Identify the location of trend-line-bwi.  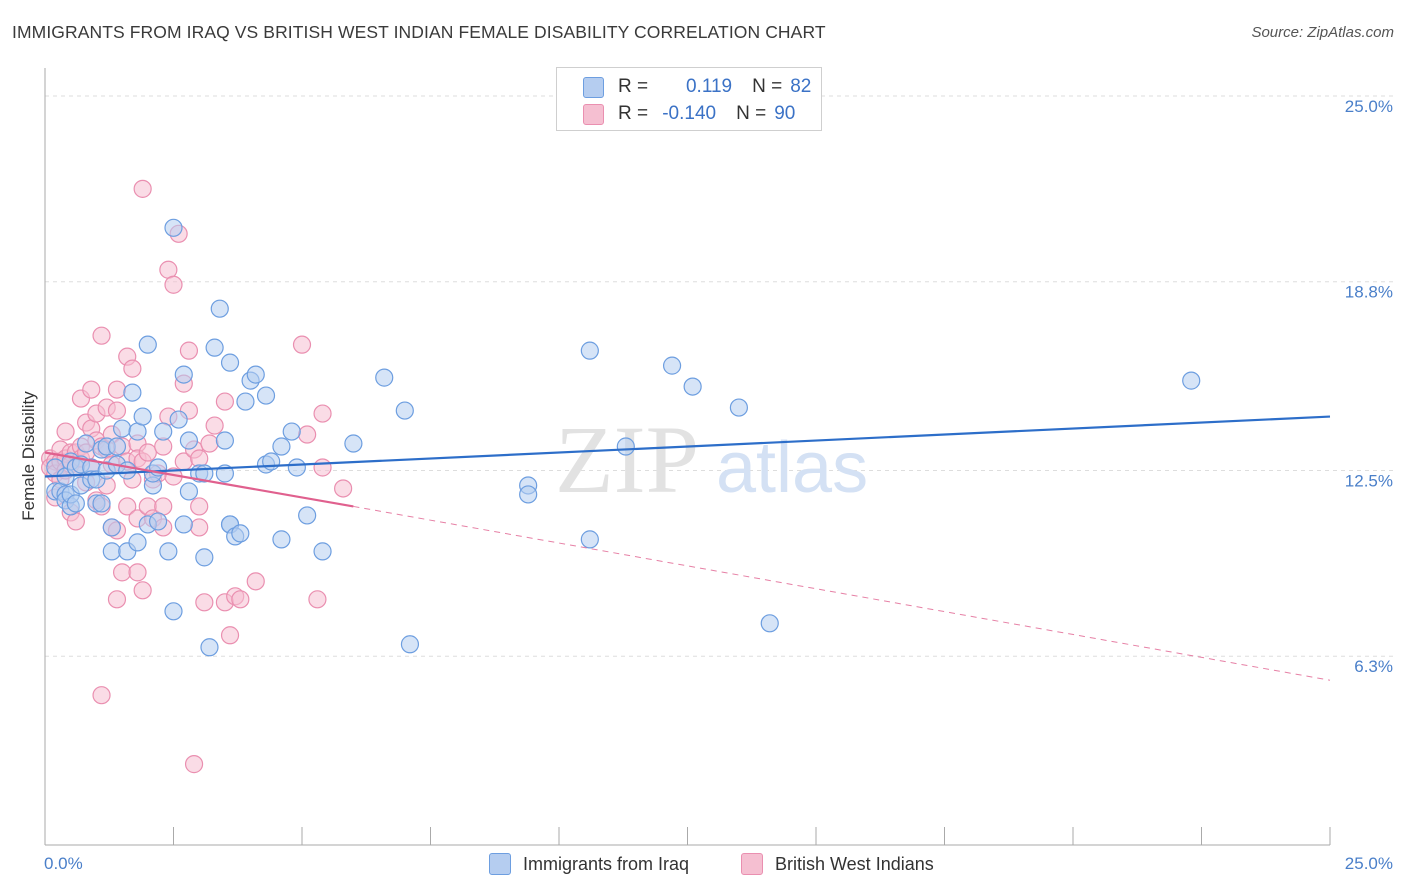
(199, 479).